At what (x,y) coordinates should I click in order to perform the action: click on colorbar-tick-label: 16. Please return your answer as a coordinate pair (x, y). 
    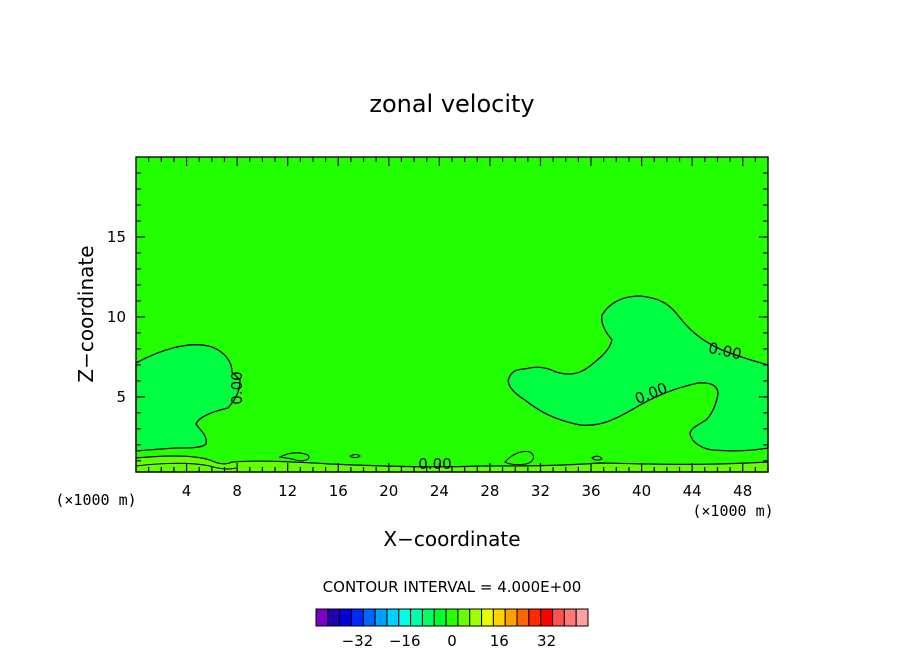
    Looking at the image, I should click on (499, 641).